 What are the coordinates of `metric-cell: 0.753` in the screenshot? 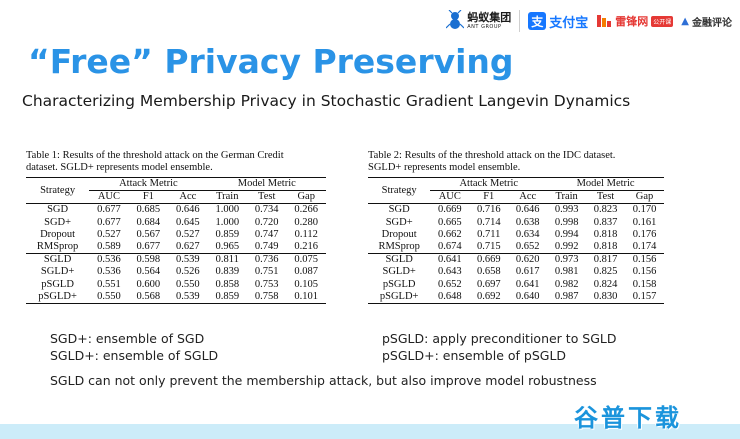 It's located at (266, 284).